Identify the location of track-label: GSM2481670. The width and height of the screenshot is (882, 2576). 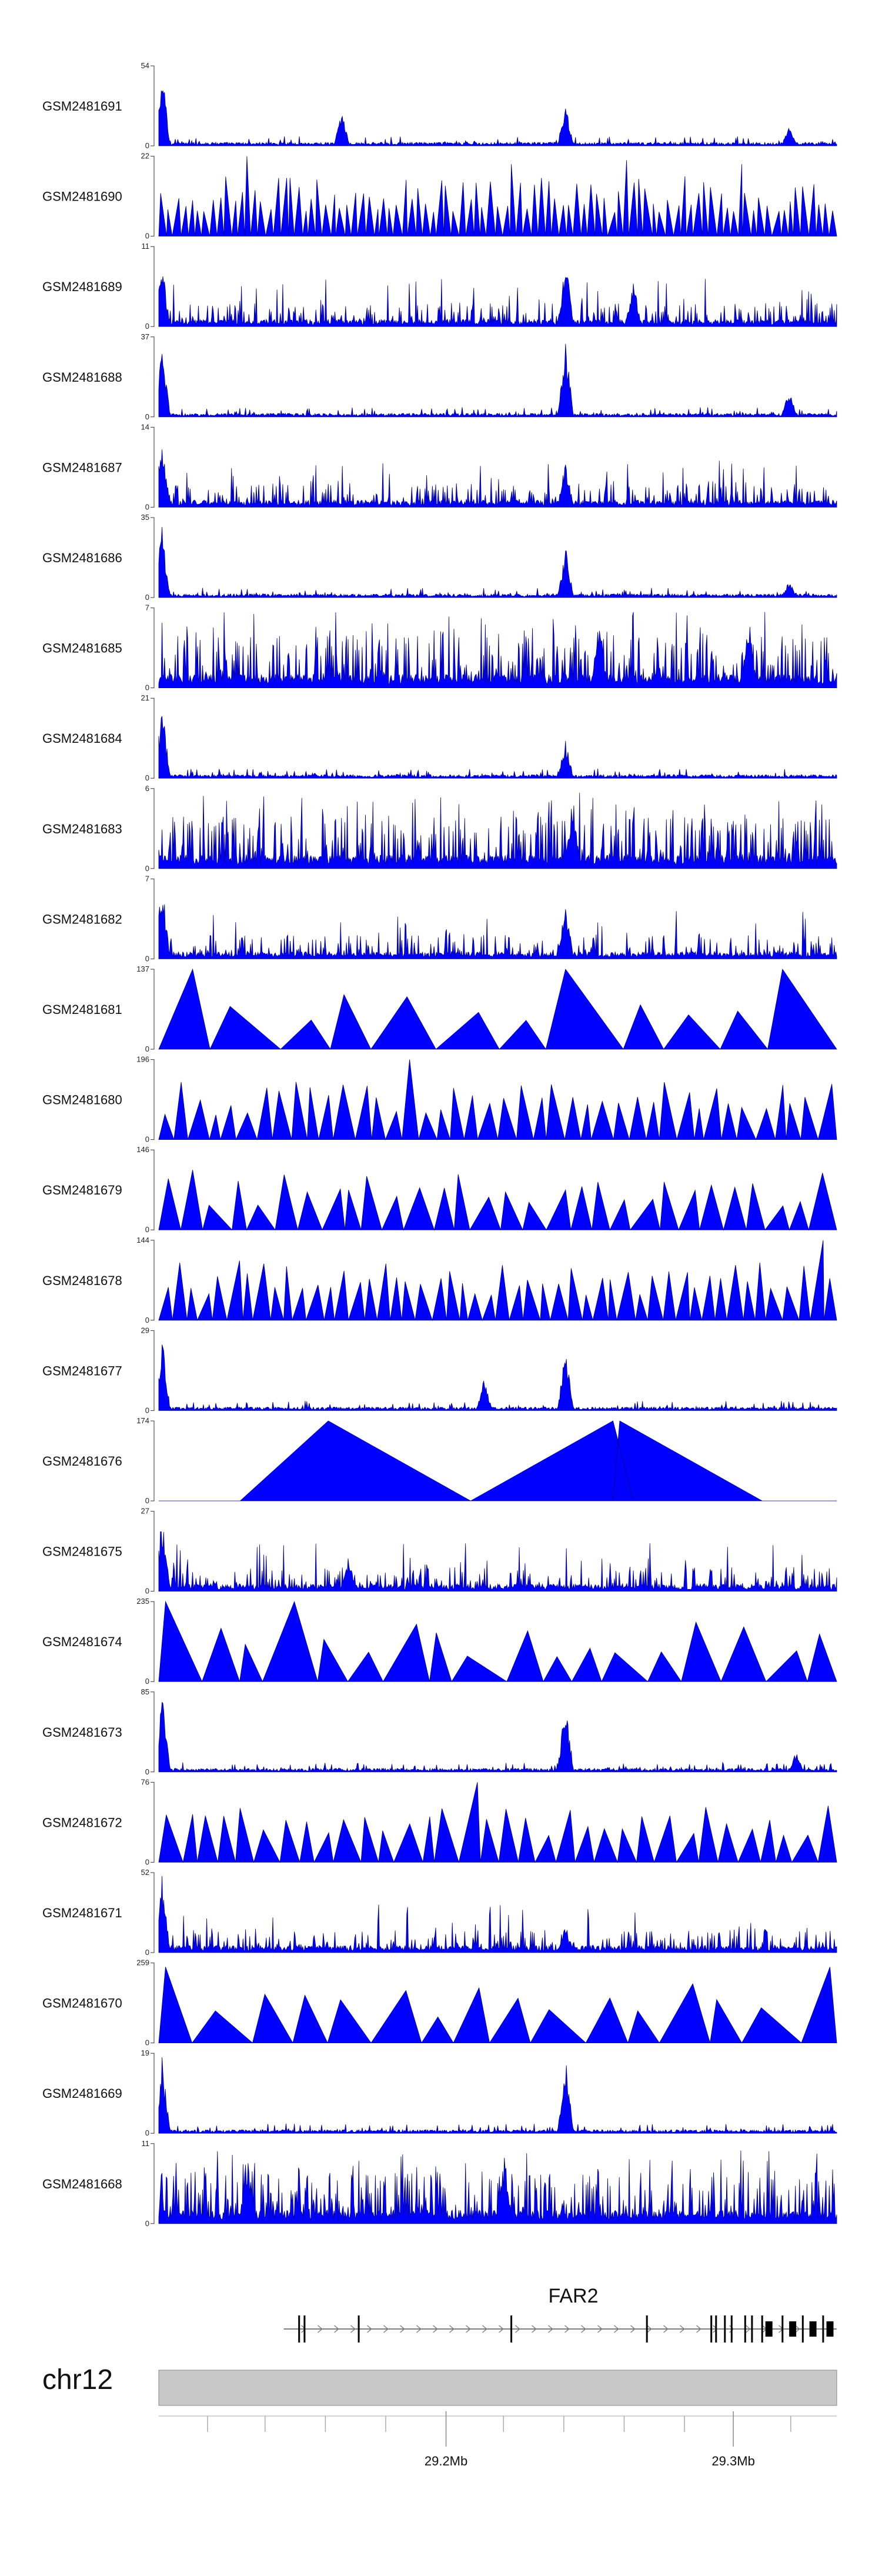
(82, 2003).